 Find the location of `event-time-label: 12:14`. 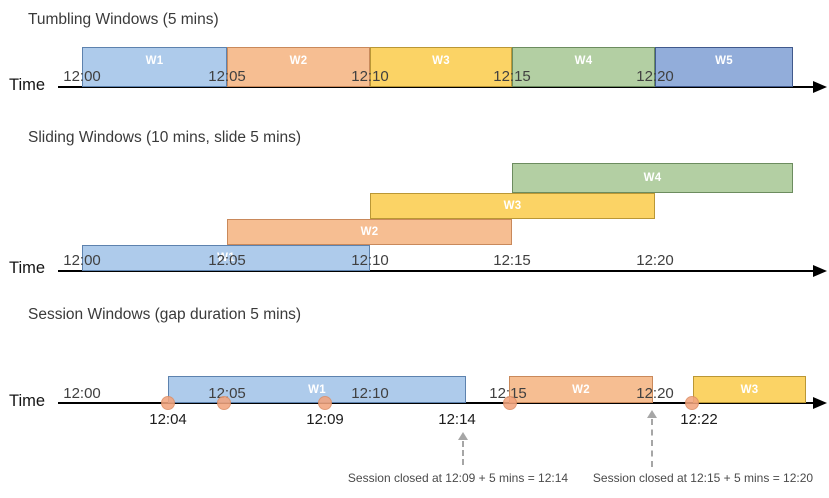

event-time-label: 12:14 is located at coordinates (457, 419).